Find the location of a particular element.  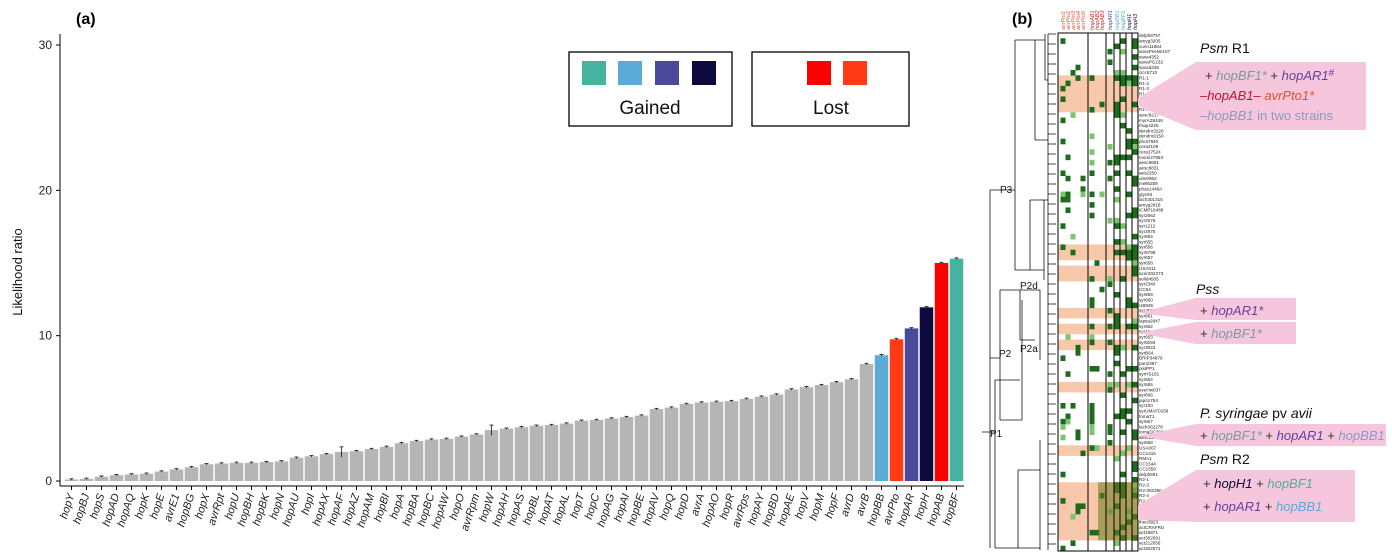

strain-label: delph591 is located at coordinates (1148, 474).